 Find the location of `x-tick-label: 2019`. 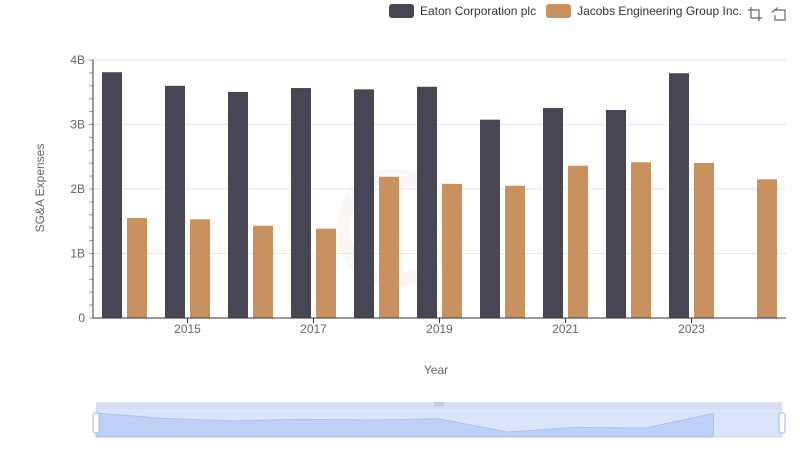

x-tick-label: 2019 is located at coordinates (439, 329).